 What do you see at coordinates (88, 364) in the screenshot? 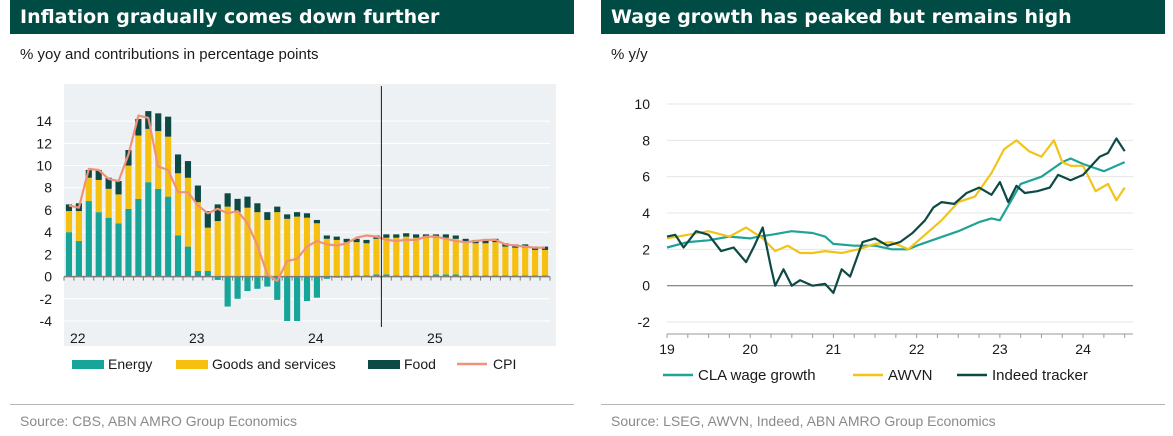
I see `legend-swatch-energy` at bounding box center [88, 364].